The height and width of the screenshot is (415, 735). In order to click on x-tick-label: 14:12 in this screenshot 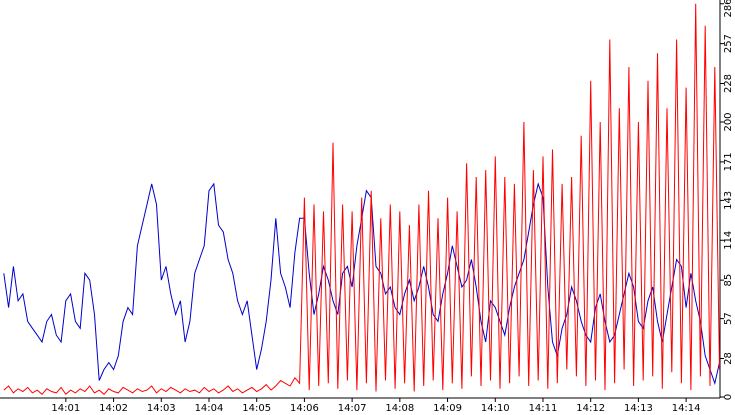, I will do `click(590, 408)`.